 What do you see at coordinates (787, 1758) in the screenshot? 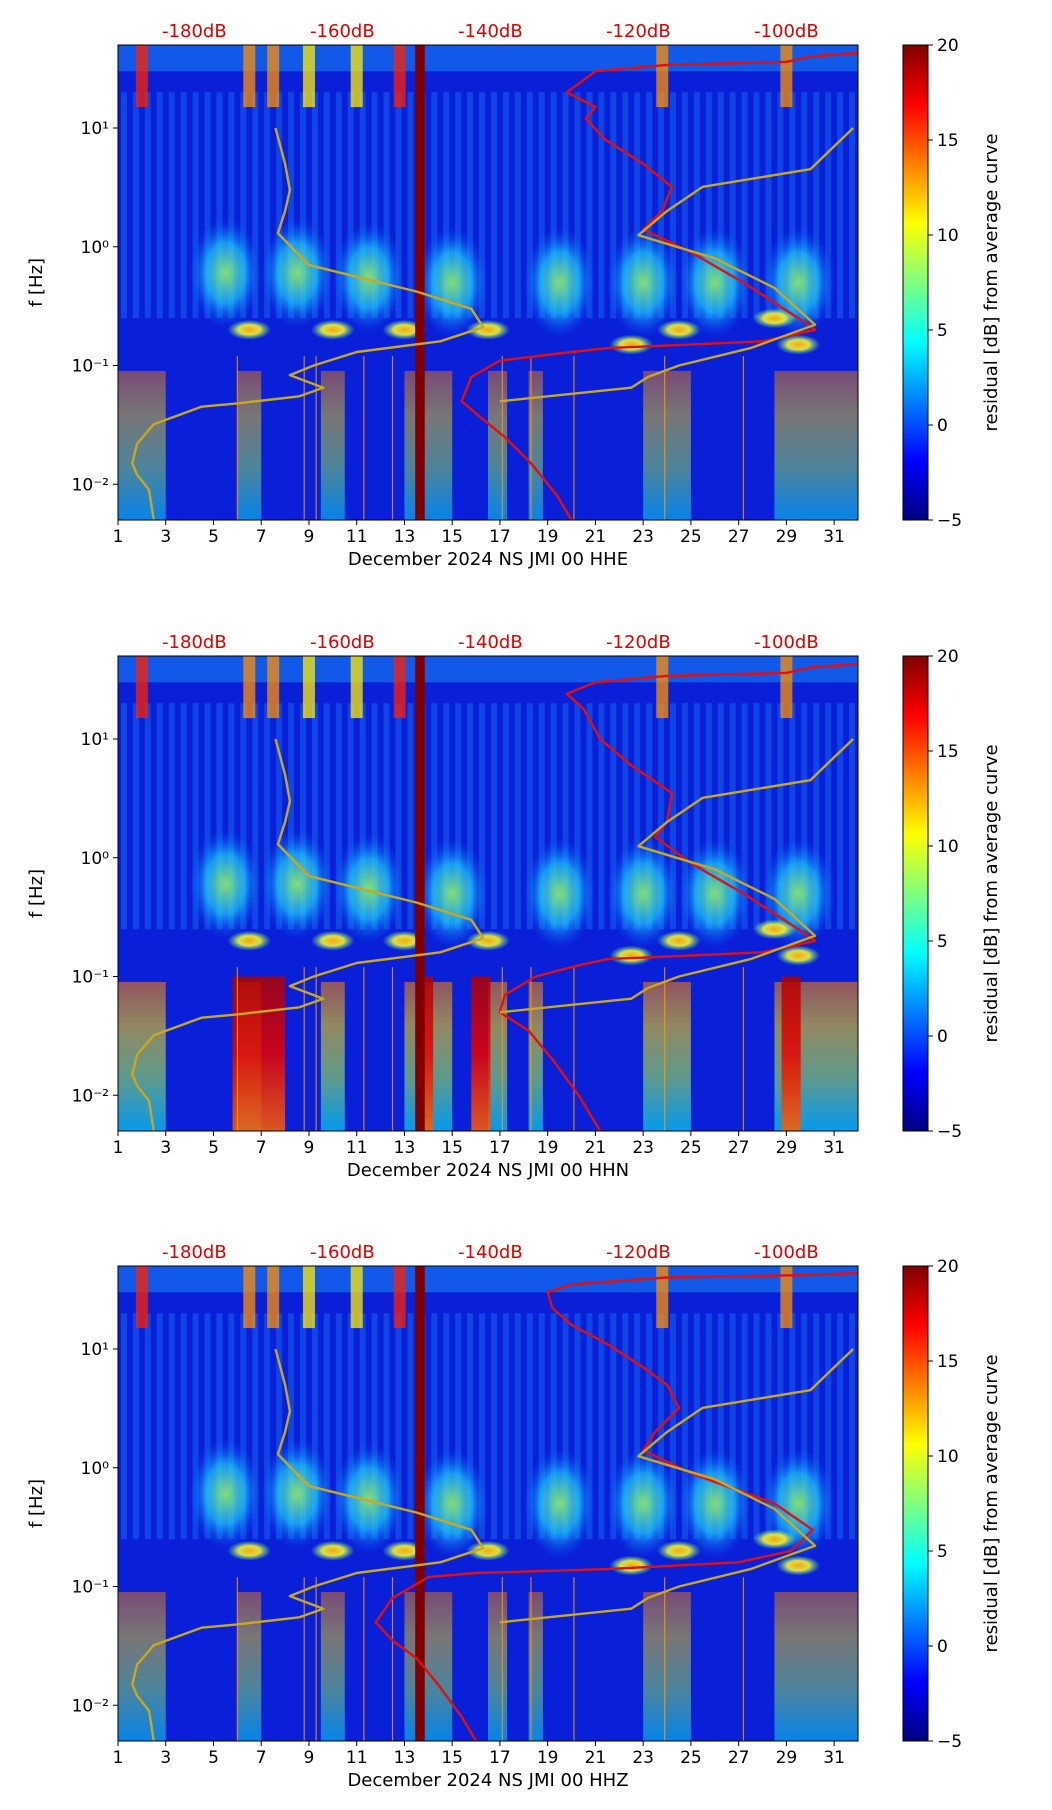
I see `x-tick-label: 29` at bounding box center [787, 1758].